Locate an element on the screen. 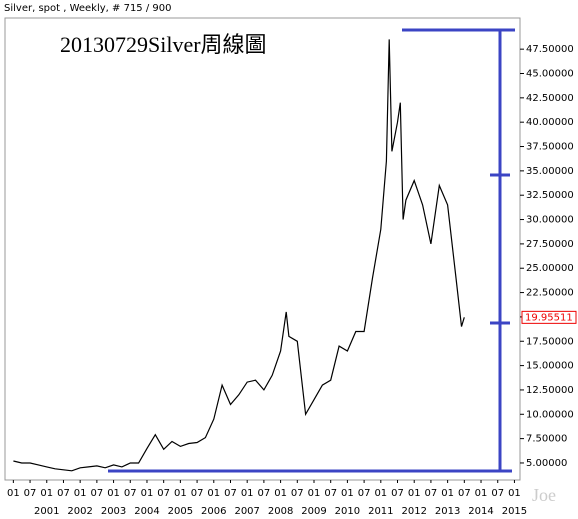  x-year-label: 2015 is located at coordinates (514, 511).